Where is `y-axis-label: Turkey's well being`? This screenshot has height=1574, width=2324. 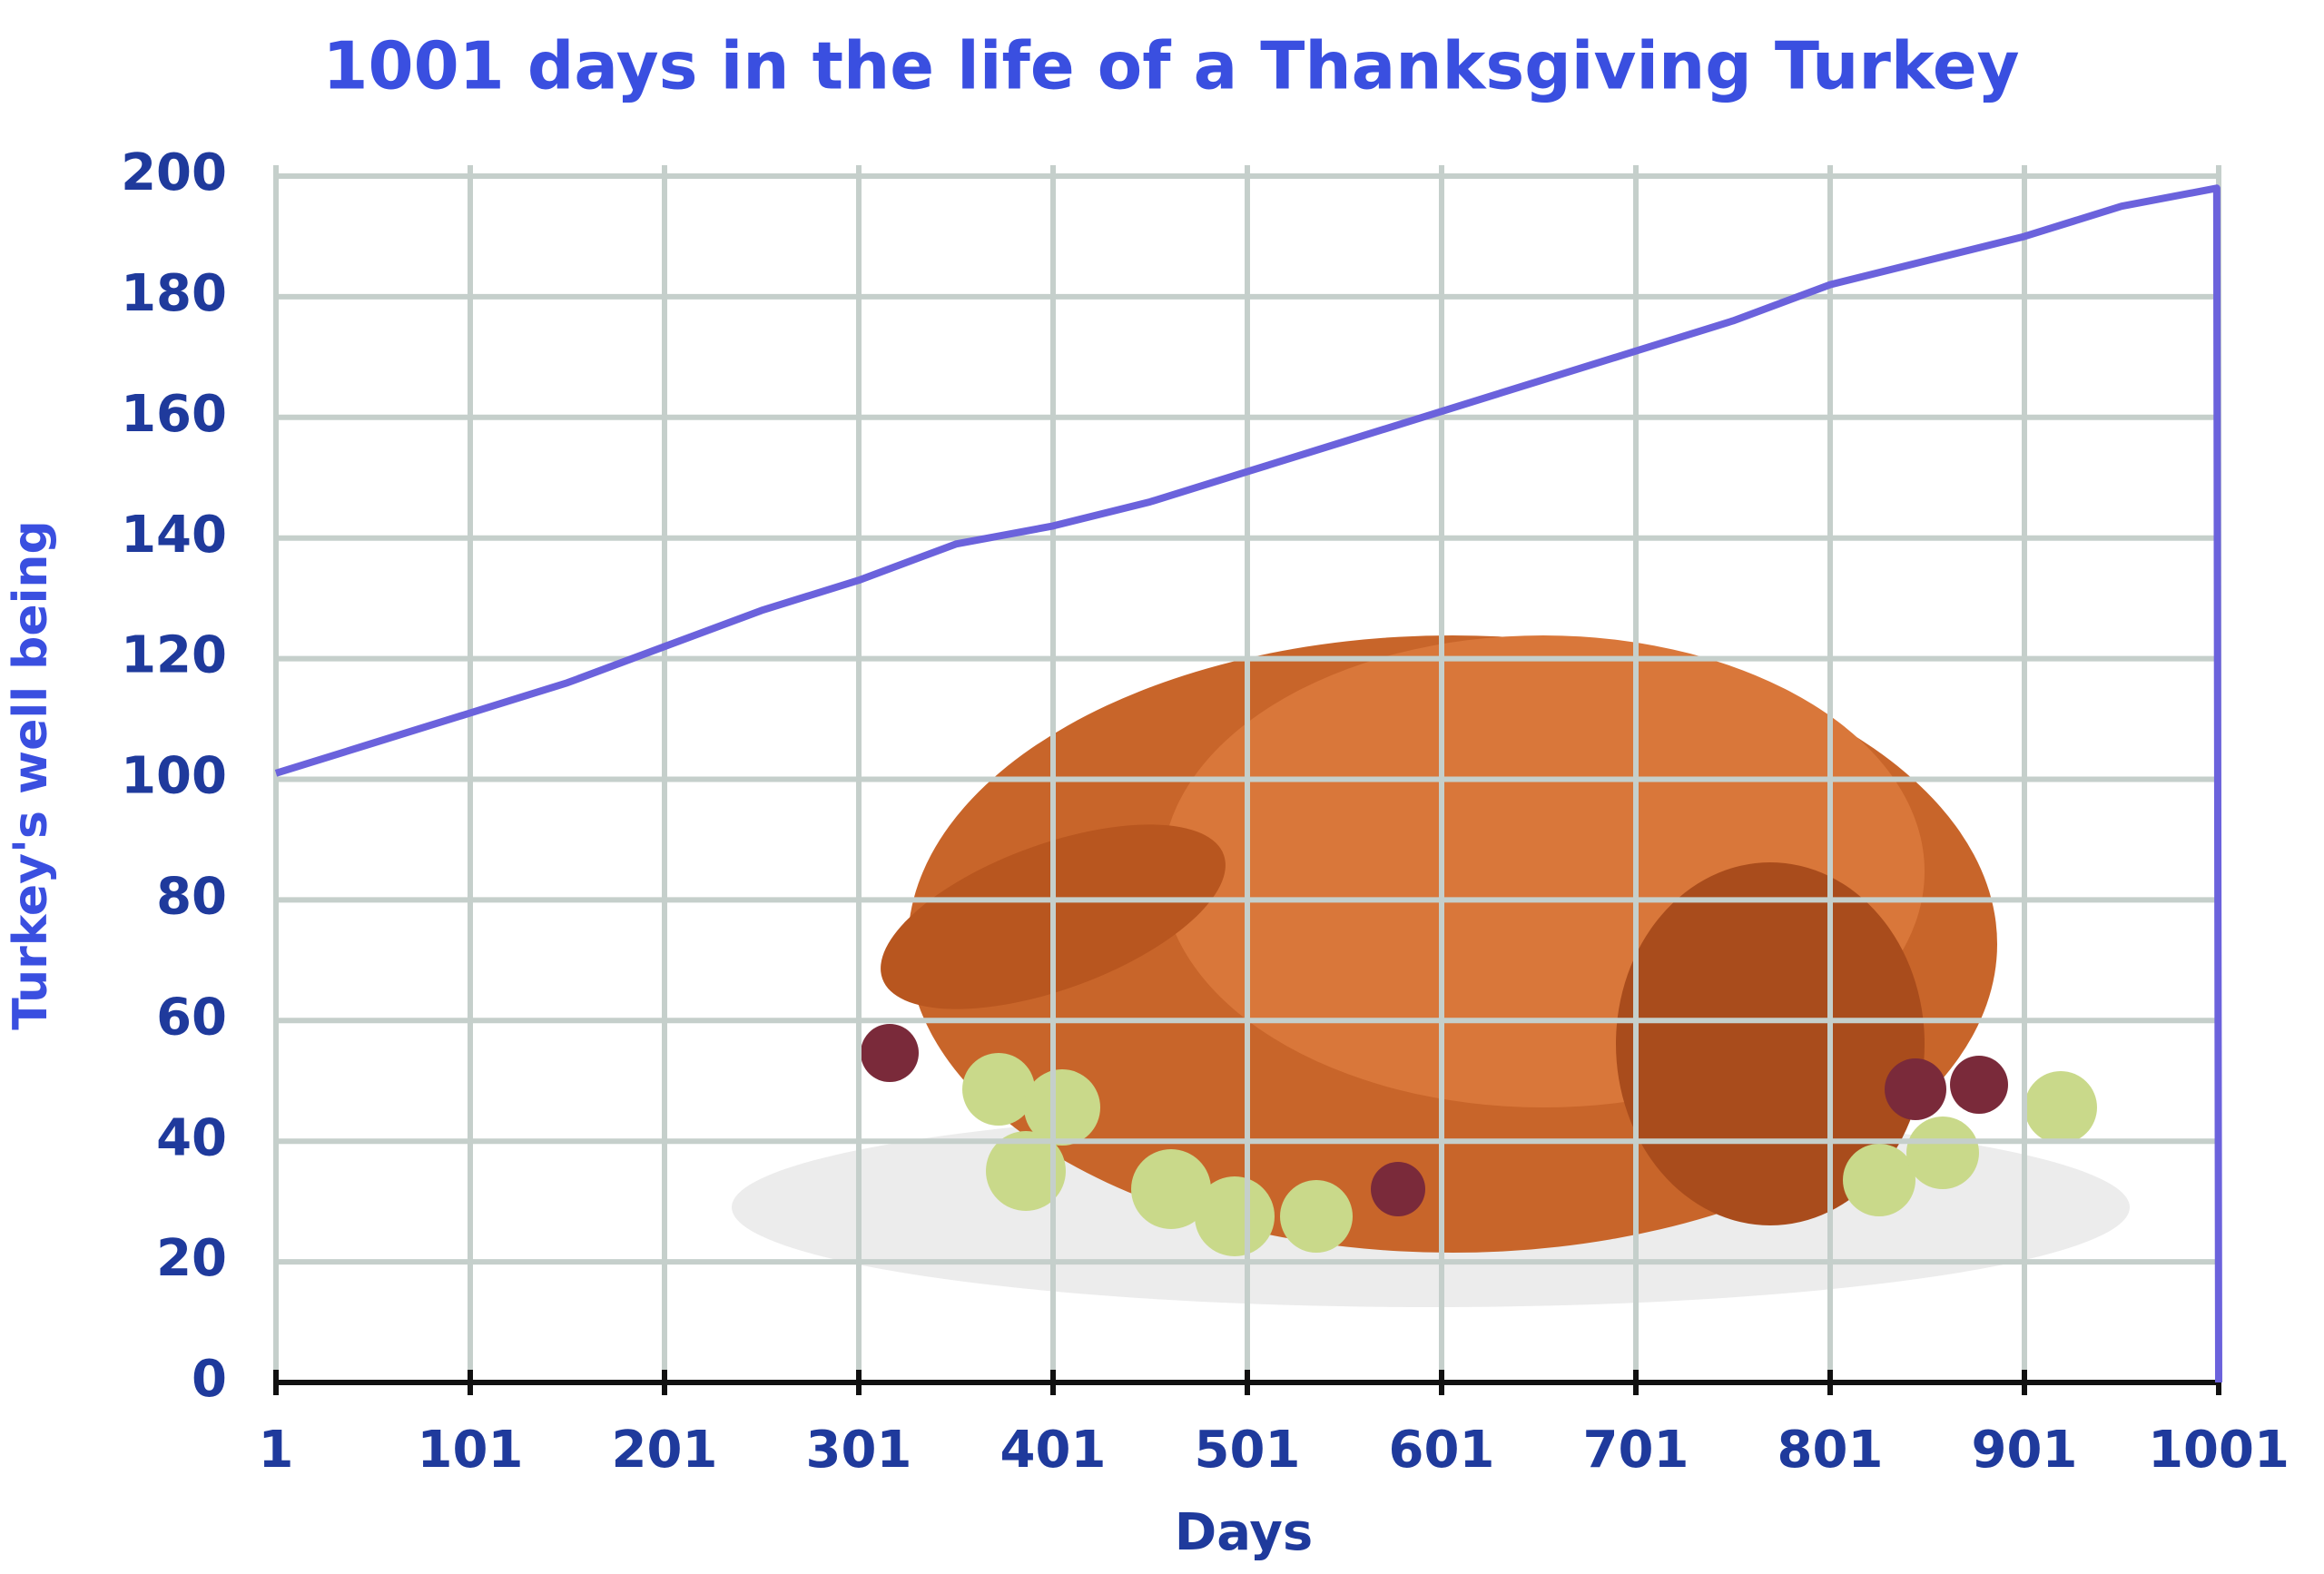 y-axis-label: Turkey's well being is located at coordinates (31, 774).